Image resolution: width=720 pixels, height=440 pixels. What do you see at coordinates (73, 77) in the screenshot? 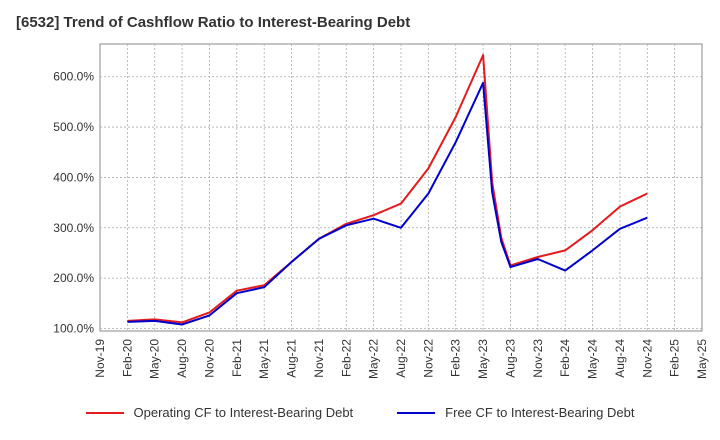
I see `y-tick-label: 600.0%` at bounding box center [73, 77].